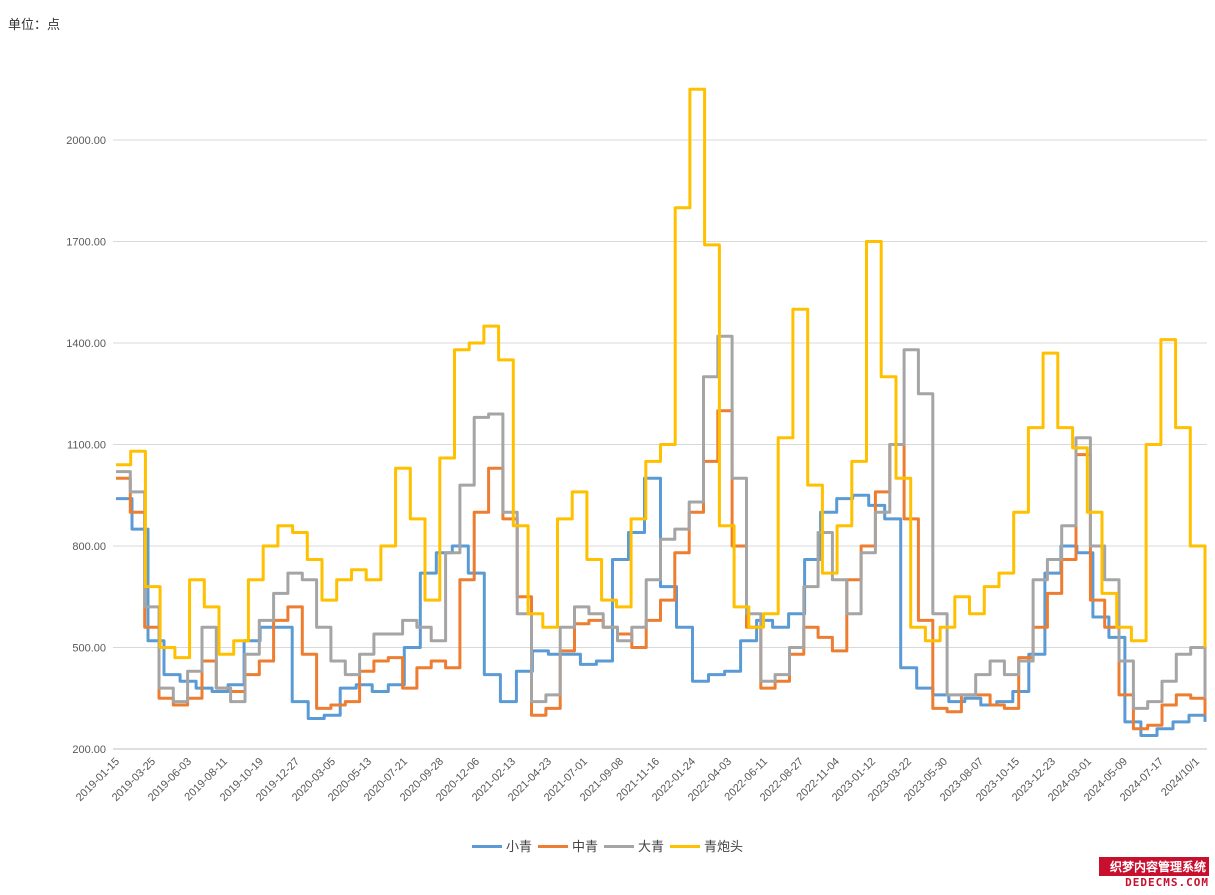  I want to click on watermark-line1: 织梦内容管理系统, so click(1154, 866).